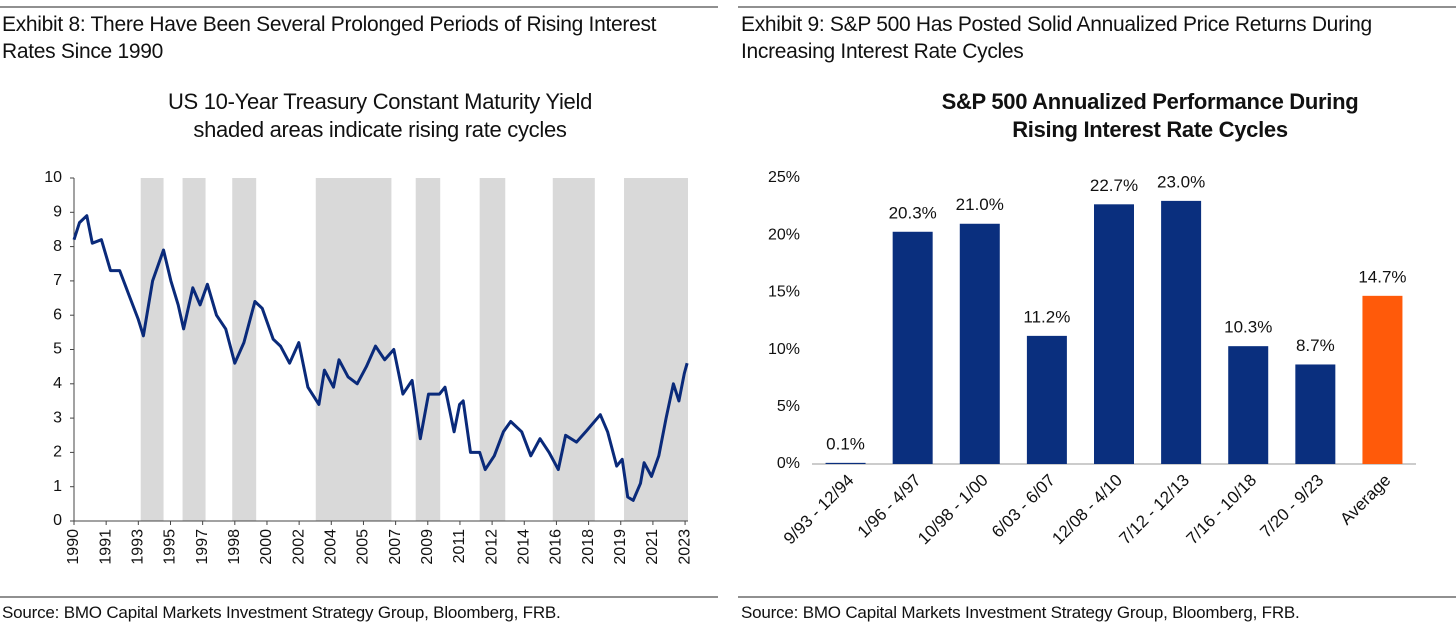 Image resolution: width=1456 pixels, height=636 pixels. Describe the element at coordinates (57, 417) in the screenshot. I see `y-tick-label: 3` at that location.